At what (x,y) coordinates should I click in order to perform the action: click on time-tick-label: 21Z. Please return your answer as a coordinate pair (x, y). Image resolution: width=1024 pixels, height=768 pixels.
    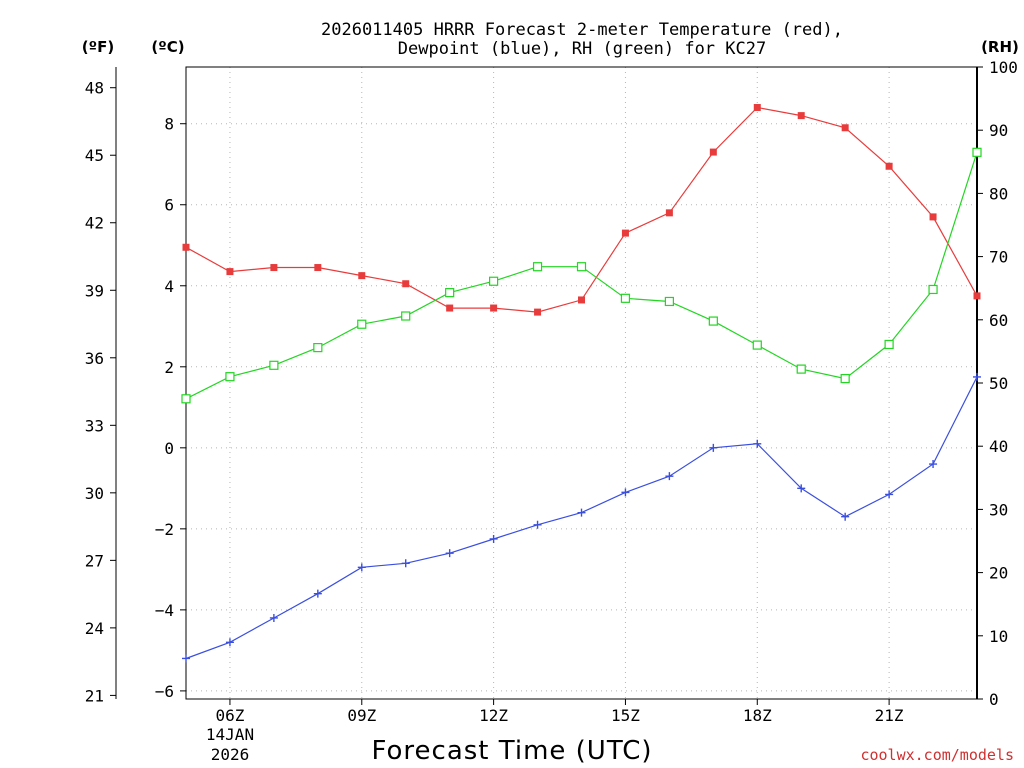
    Looking at the image, I should click on (889, 715).